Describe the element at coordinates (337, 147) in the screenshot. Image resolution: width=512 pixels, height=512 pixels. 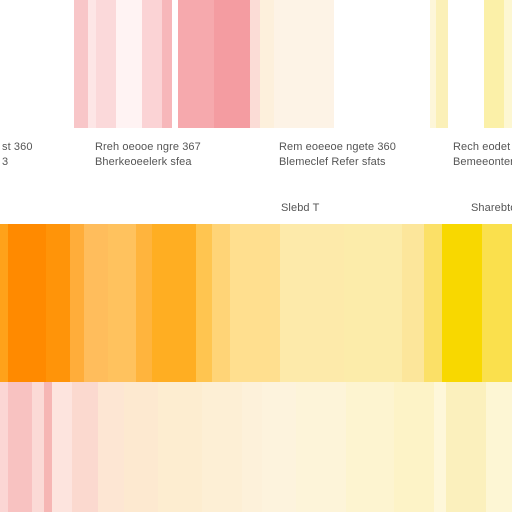
I see `swatch-label: Rem eoeeoe ngete 360` at that location.